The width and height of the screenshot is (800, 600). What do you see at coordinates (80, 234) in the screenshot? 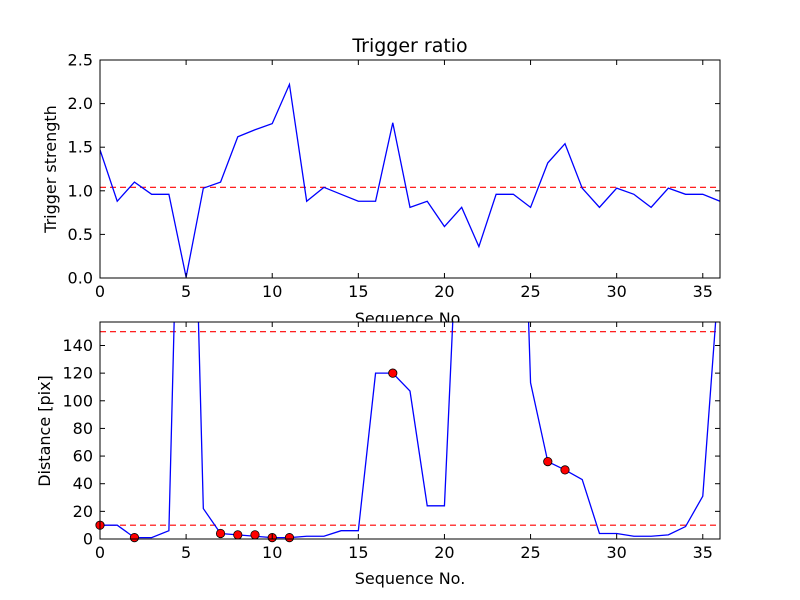
I see `y-tick-label: 0.5` at bounding box center [80, 234].